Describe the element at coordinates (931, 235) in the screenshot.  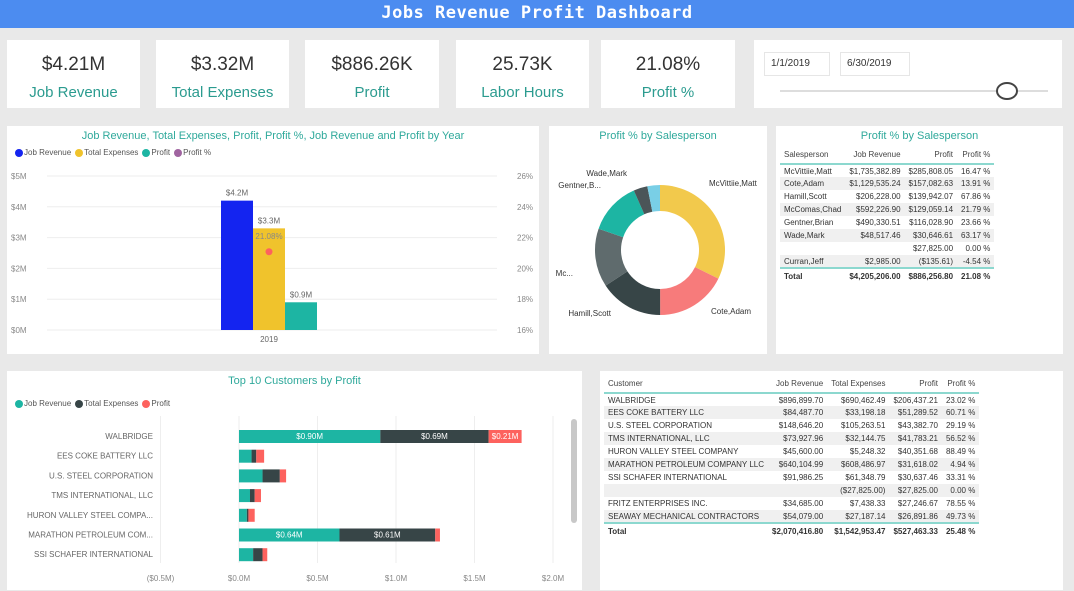
I see `table-cell: $30,646.61` at that location.